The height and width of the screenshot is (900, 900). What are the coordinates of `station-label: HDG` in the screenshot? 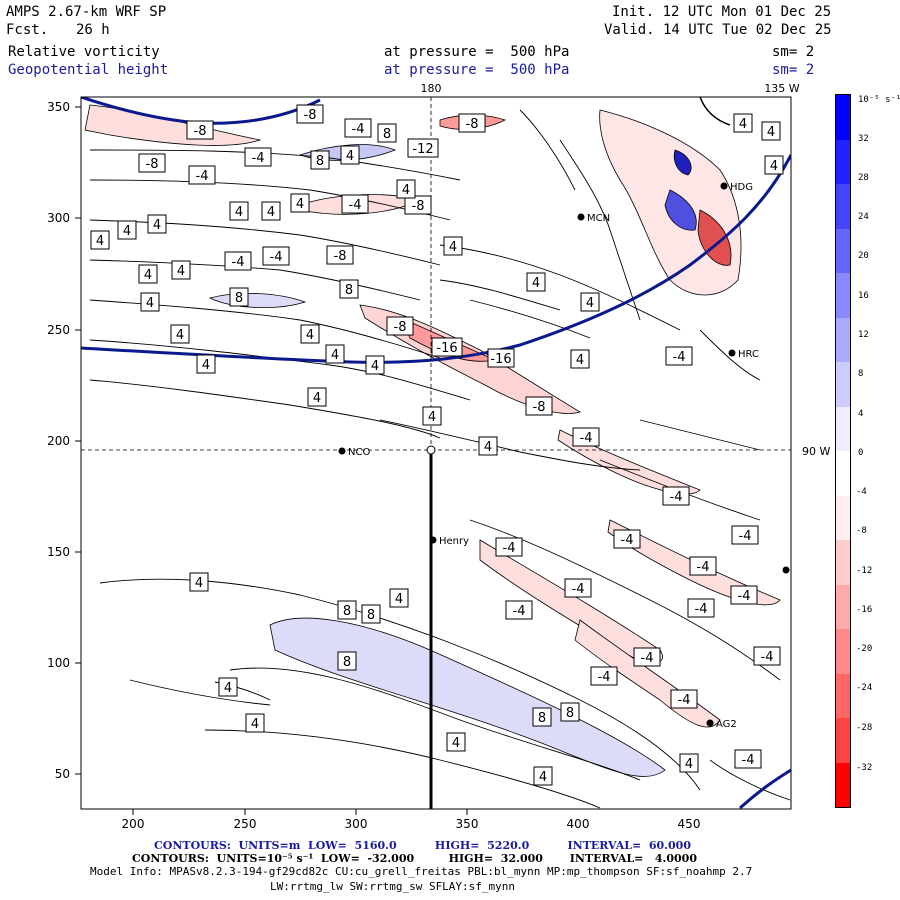 It's located at (741, 187).